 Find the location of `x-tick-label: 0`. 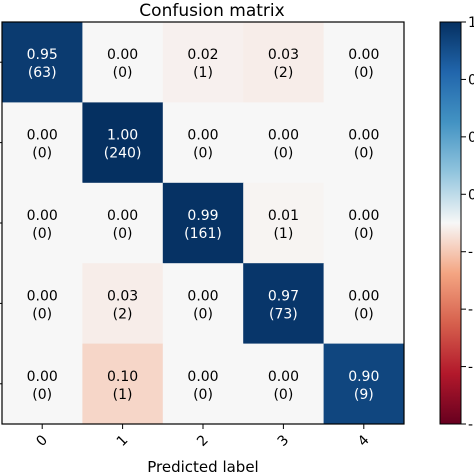

x-tick-label: 0 is located at coordinates (42, 441).